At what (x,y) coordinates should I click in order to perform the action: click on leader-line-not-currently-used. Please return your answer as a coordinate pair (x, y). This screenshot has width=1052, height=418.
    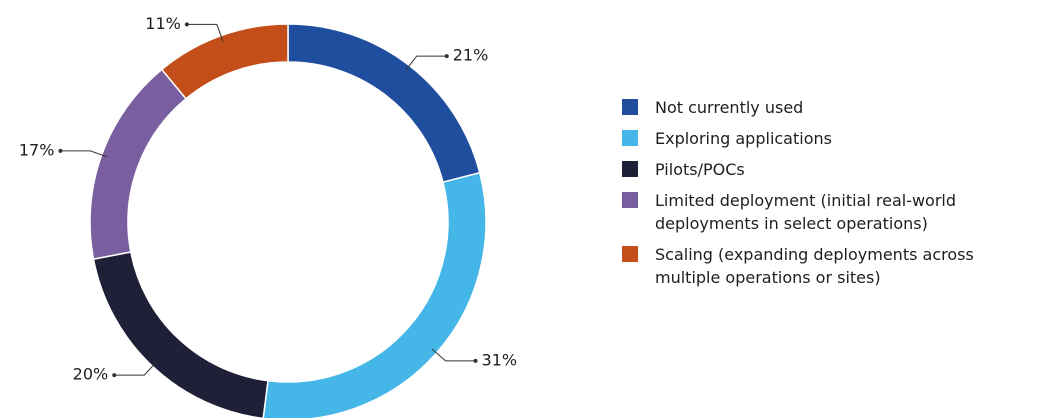
    Looking at the image, I should click on (426, 63).